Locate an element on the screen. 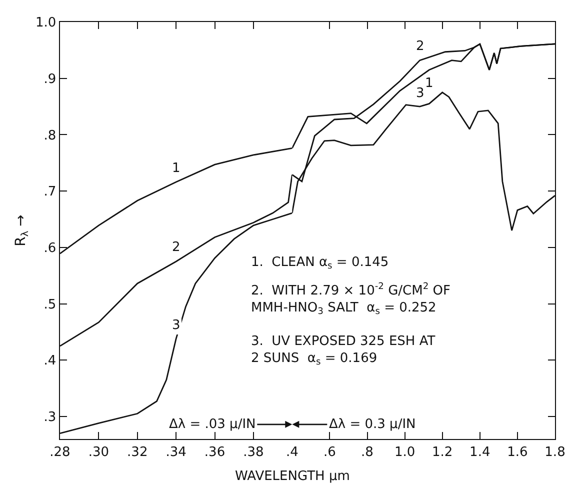  y-tick-label: .9 is located at coordinates (50, 79).